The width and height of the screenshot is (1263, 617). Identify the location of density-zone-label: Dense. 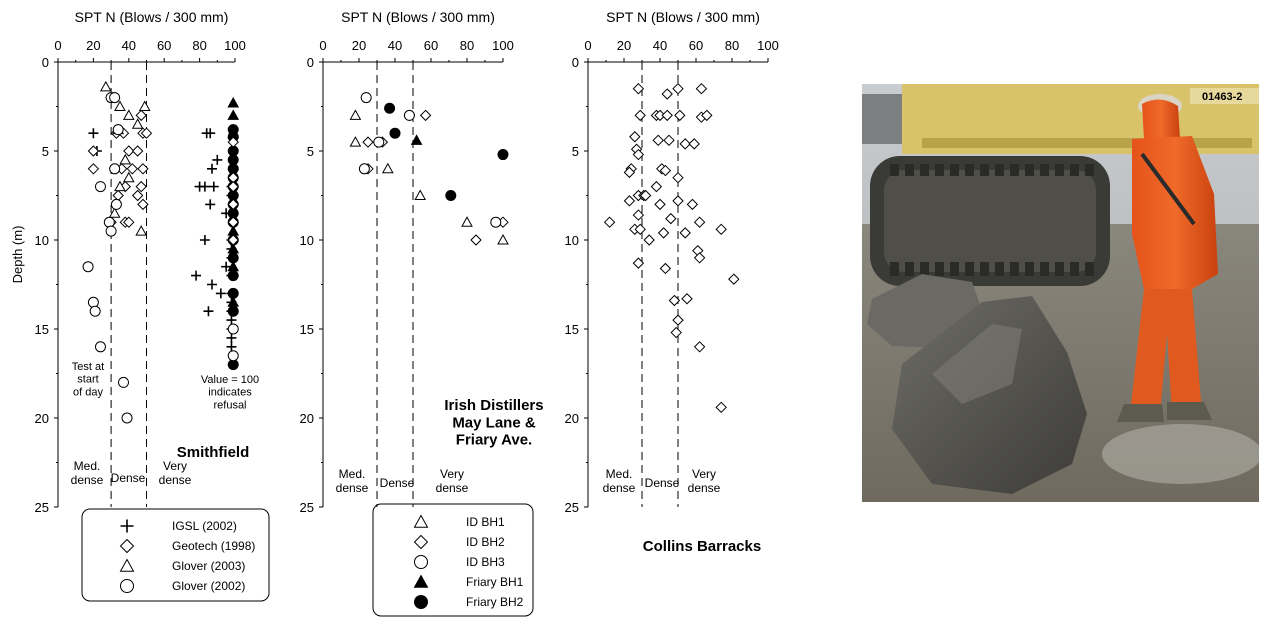
(128, 478).